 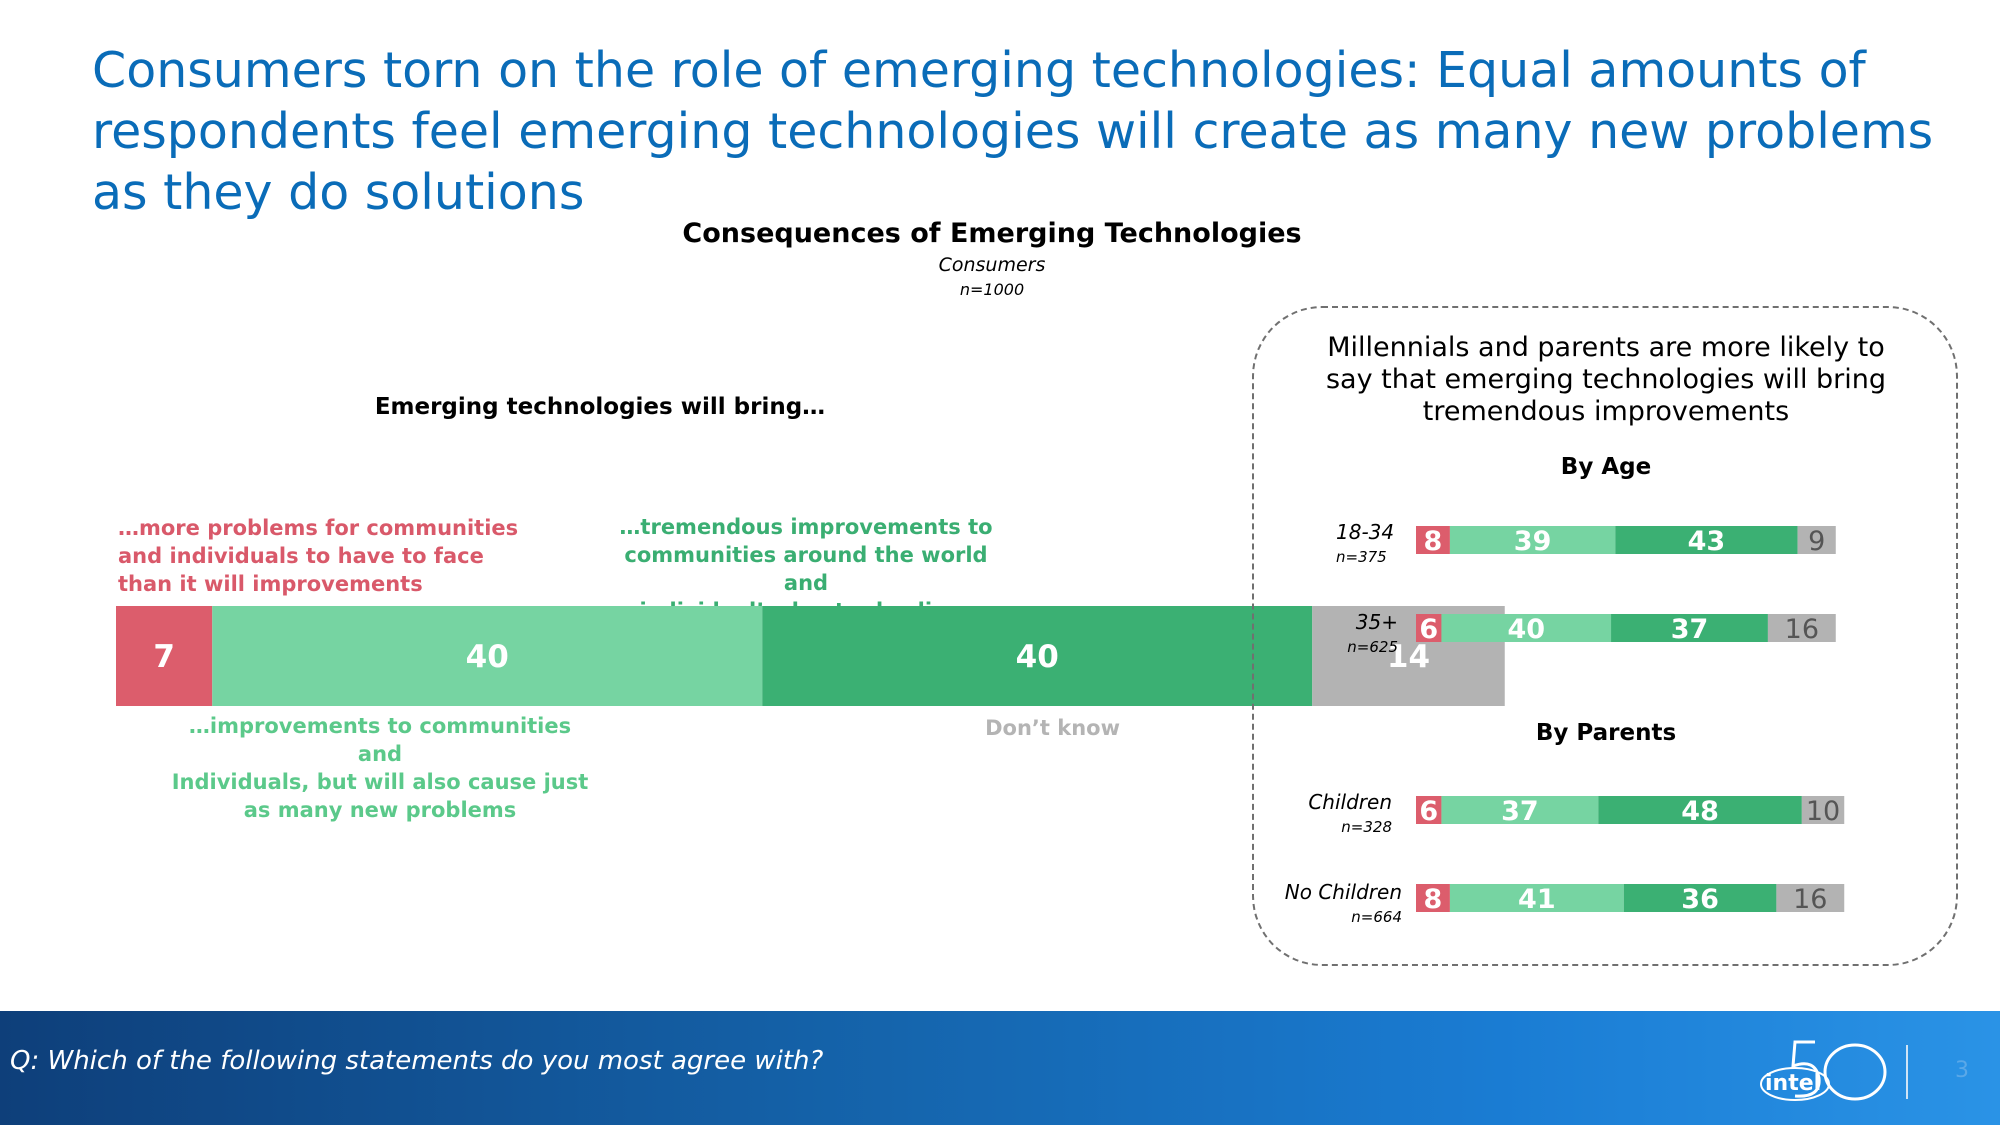 What do you see at coordinates (380, 782) in the screenshot?
I see `label-line: Individuals, but will also cause just` at bounding box center [380, 782].